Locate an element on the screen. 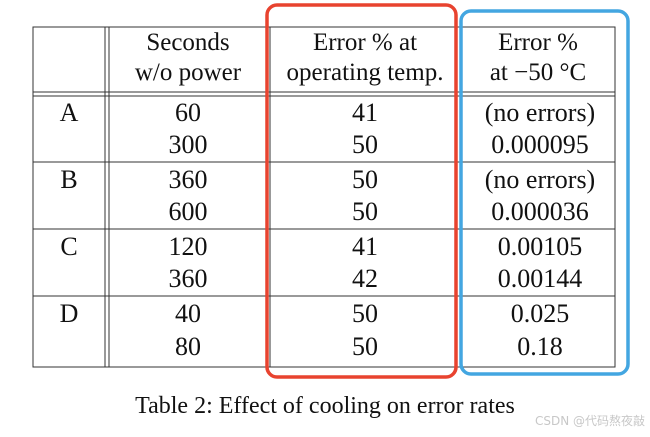 The height and width of the screenshot is (437, 650). header-error-cold-line-1: Error % is located at coordinates (538, 42).